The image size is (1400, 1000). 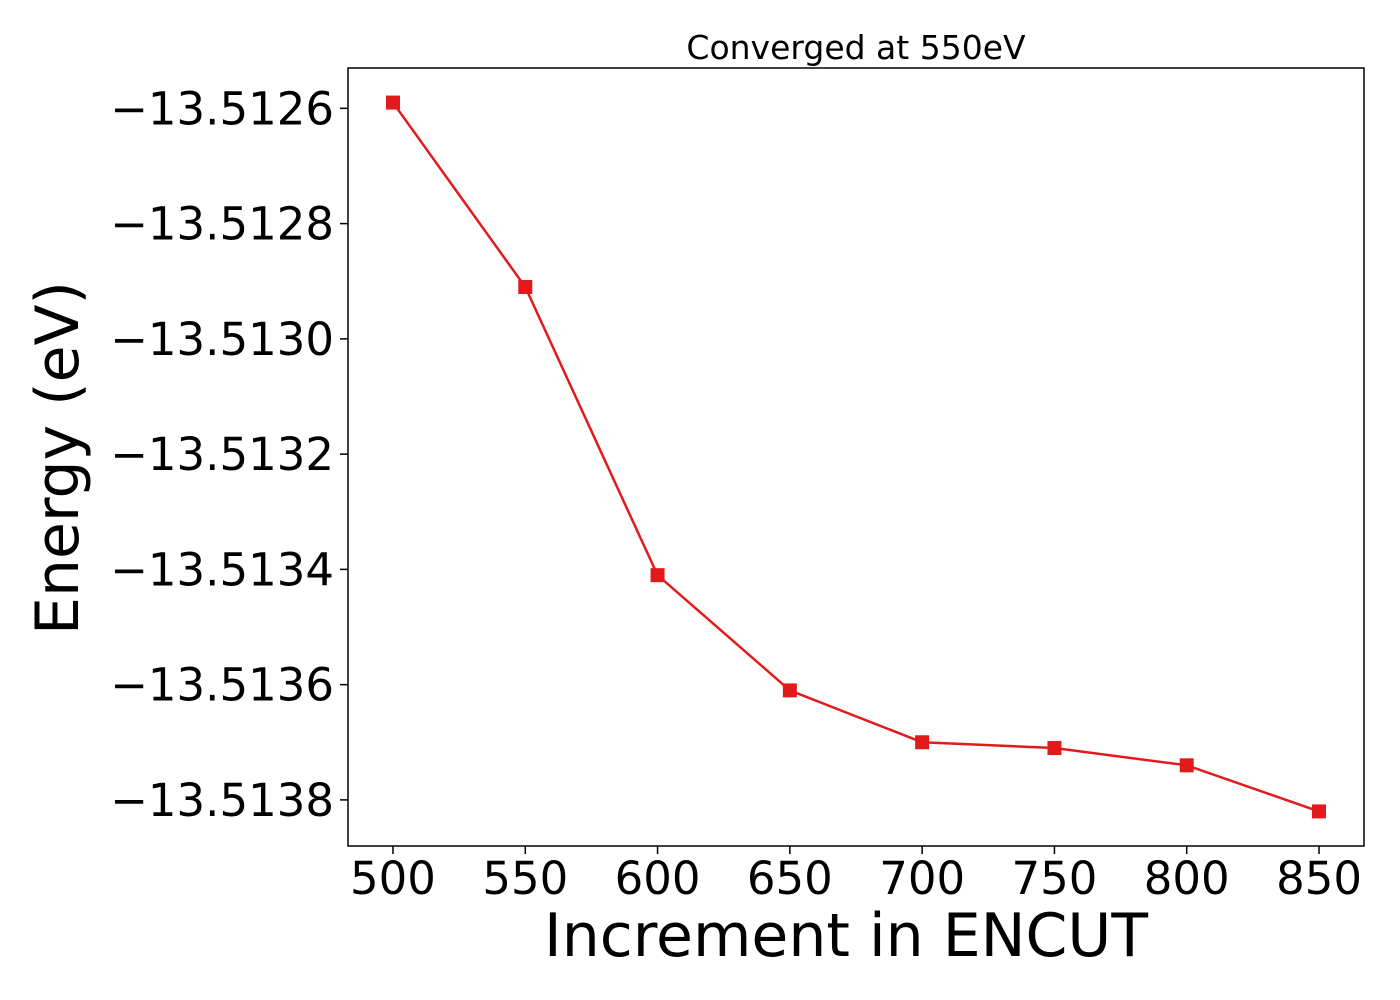 I want to click on y-tick-label: −13.5134, so click(x=222, y=569).